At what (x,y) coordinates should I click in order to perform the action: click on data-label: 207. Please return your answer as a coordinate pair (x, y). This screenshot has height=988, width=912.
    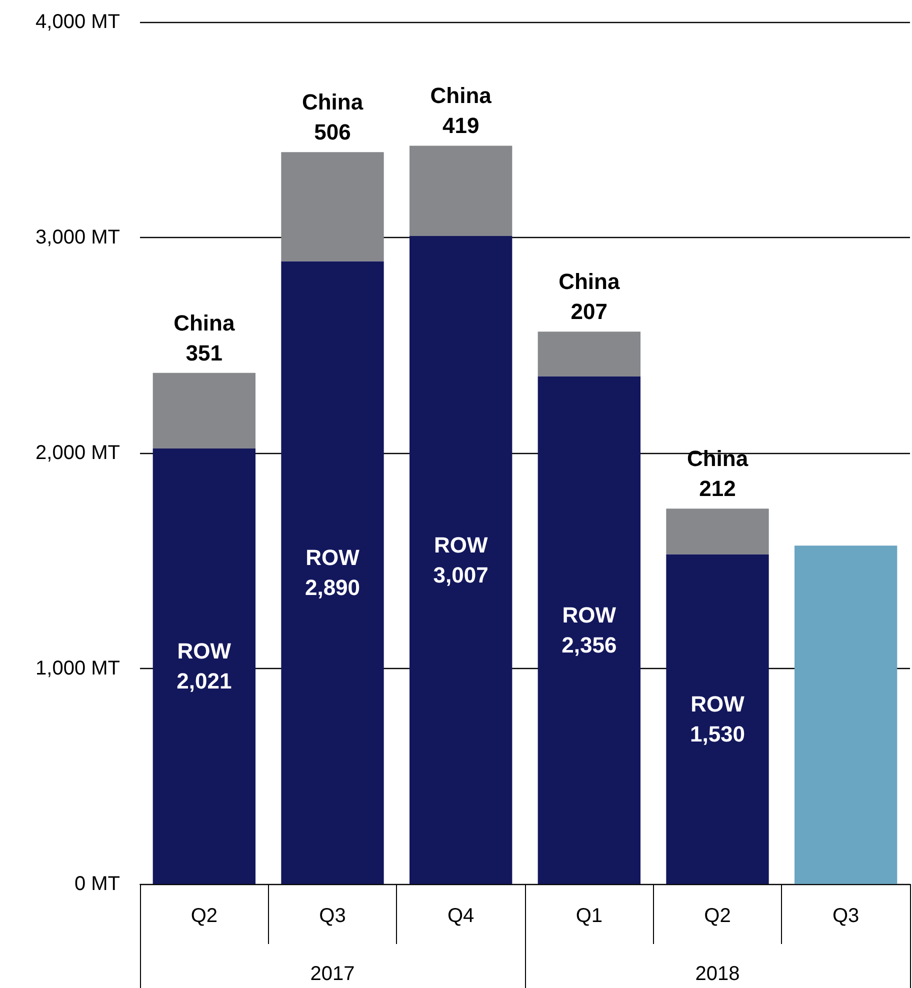
    Looking at the image, I should click on (589, 311).